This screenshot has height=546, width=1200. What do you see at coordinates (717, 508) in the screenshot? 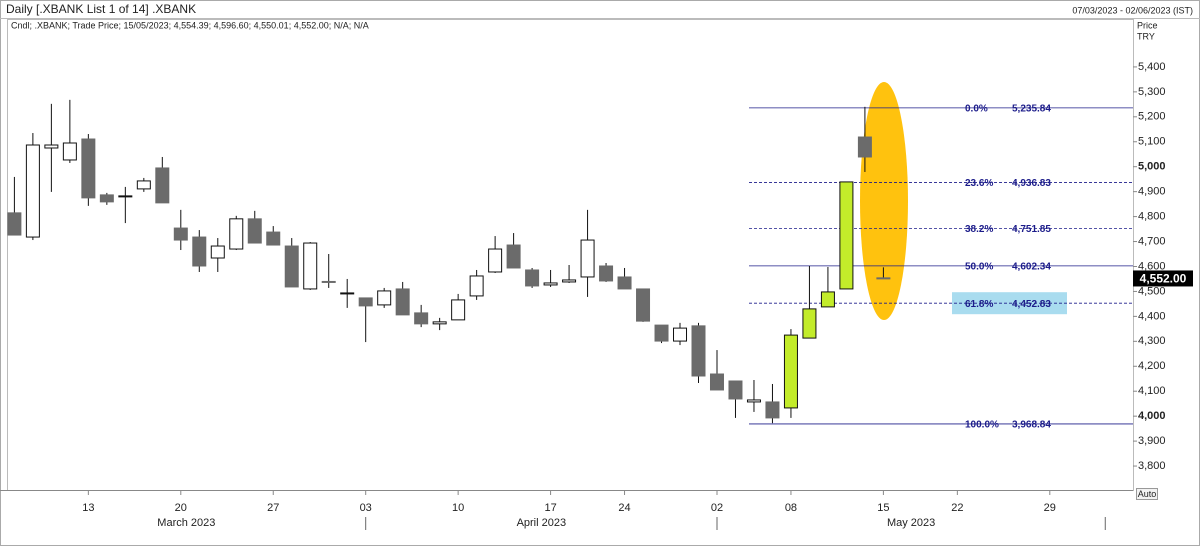
I see `x-tick-label: 02` at bounding box center [717, 508].